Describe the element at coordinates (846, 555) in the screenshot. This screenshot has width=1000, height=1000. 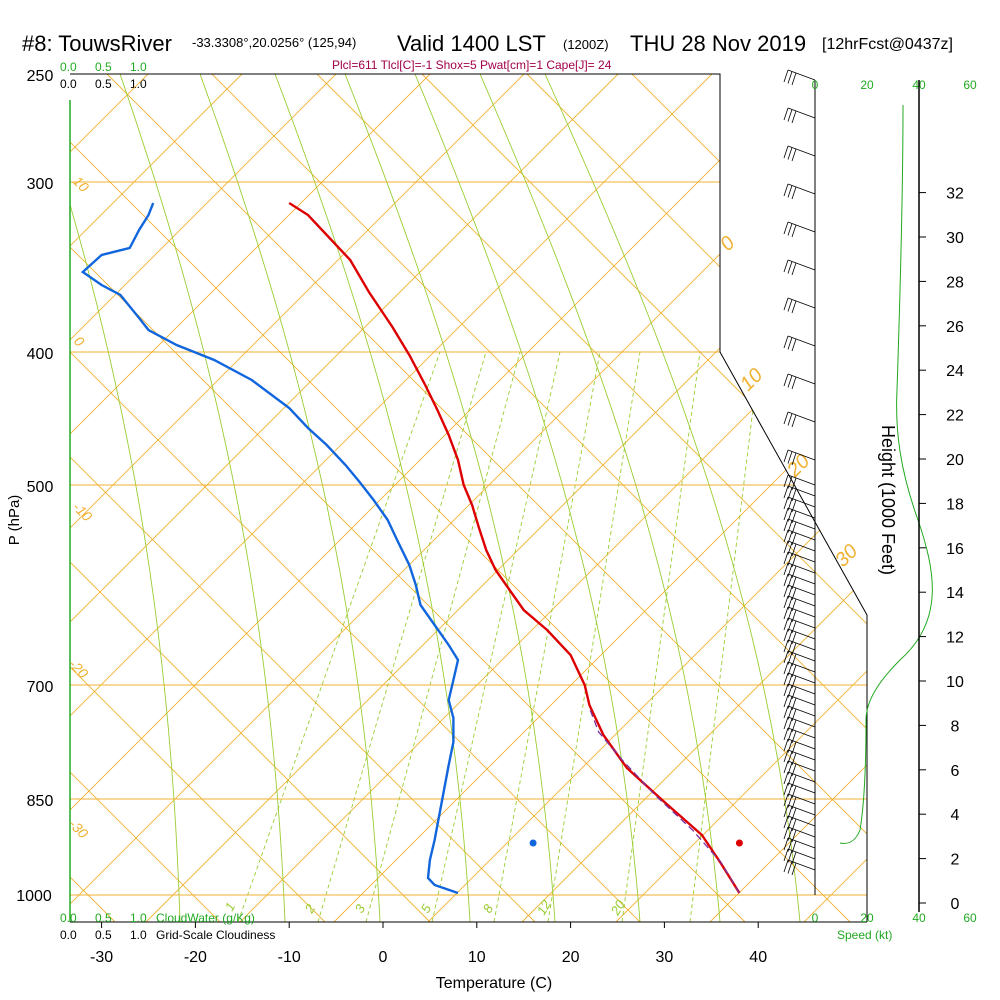
I see `isotherm-label: 30` at that location.